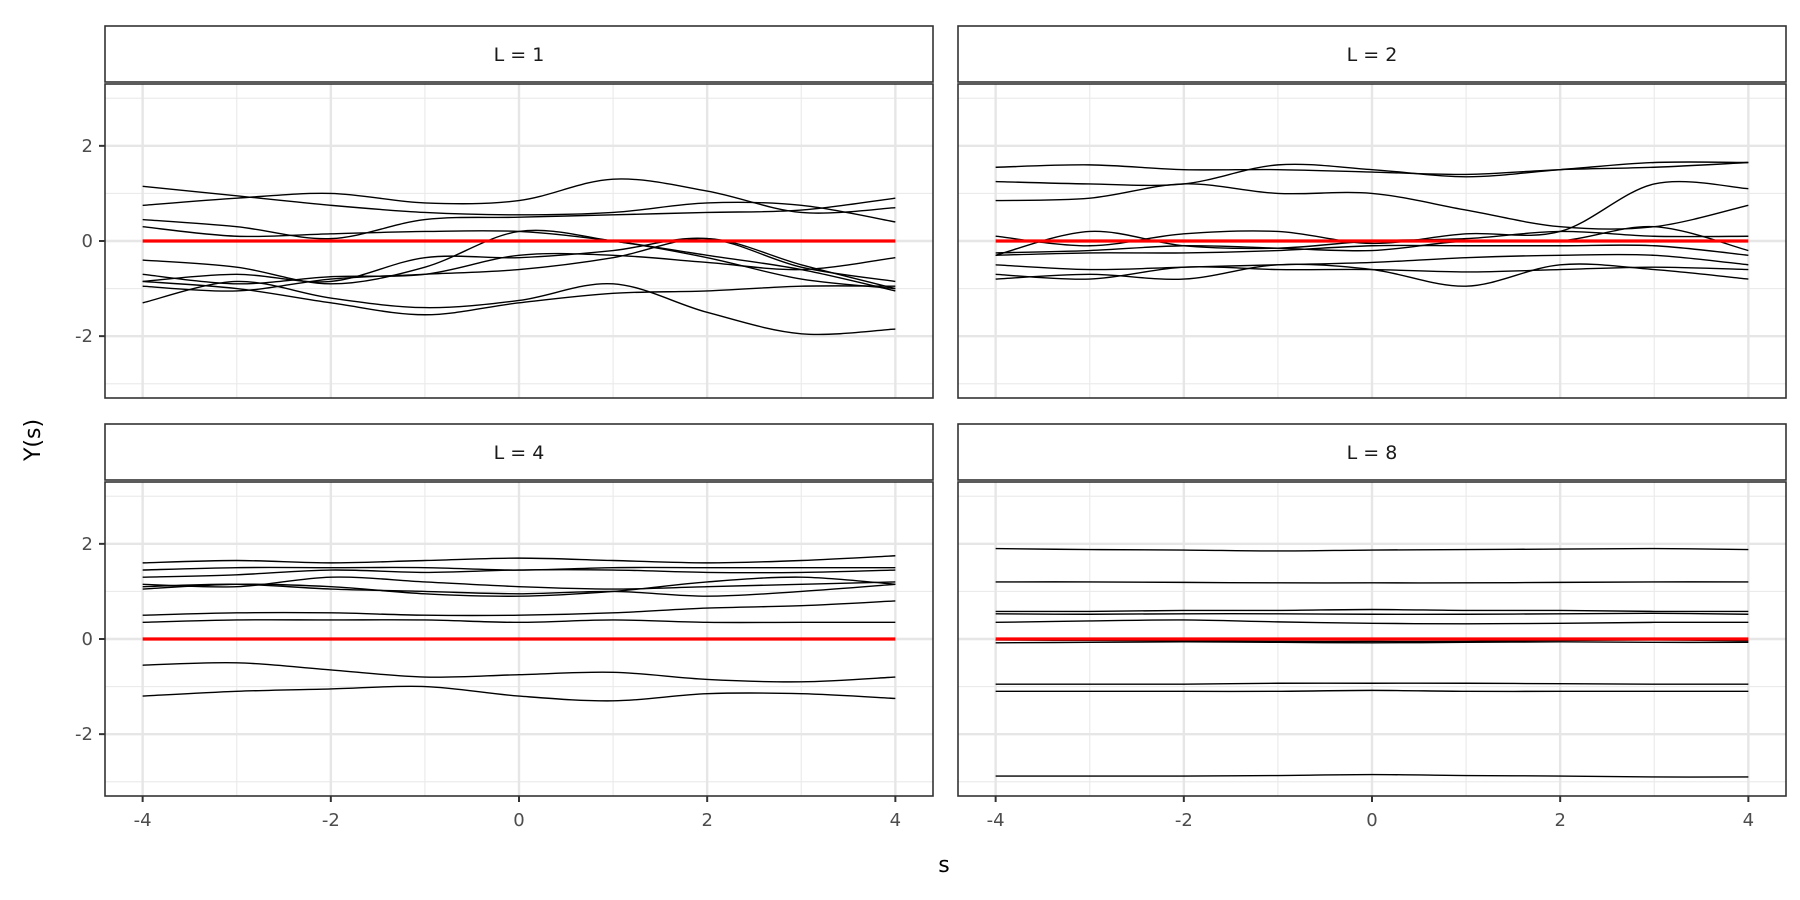 This screenshot has height=900, width=1800. Describe the element at coordinates (943, 865) in the screenshot. I see `x-axis-title: s` at that location.